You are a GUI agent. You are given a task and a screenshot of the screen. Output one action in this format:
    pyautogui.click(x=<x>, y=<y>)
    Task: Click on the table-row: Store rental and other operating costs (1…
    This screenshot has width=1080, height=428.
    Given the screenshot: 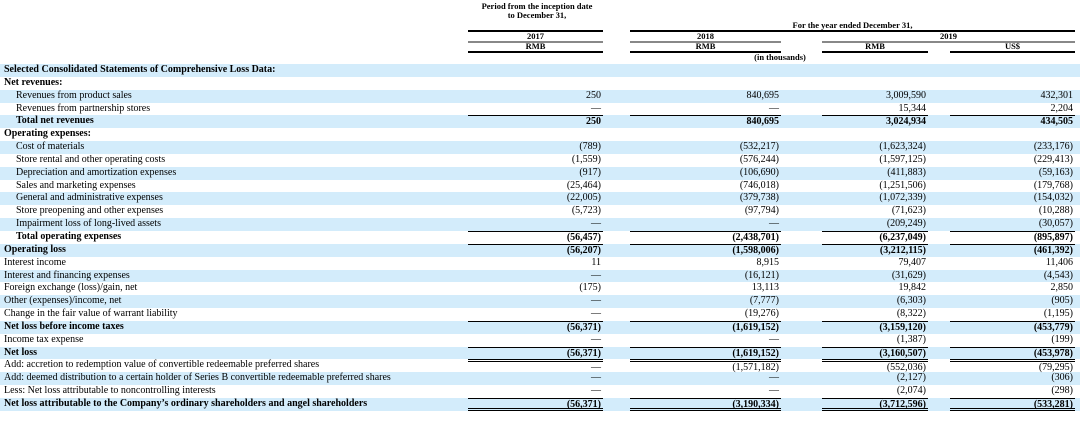 What is the action you would take?
    pyautogui.click(x=540, y=160)
    